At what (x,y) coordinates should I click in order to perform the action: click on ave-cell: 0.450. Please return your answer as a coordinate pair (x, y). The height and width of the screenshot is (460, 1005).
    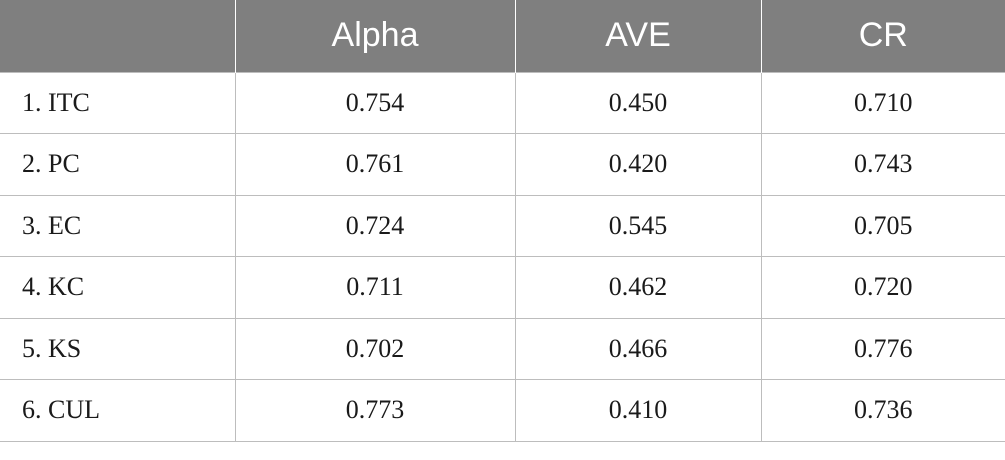
    Looking at the image, I should click on (638, 102).